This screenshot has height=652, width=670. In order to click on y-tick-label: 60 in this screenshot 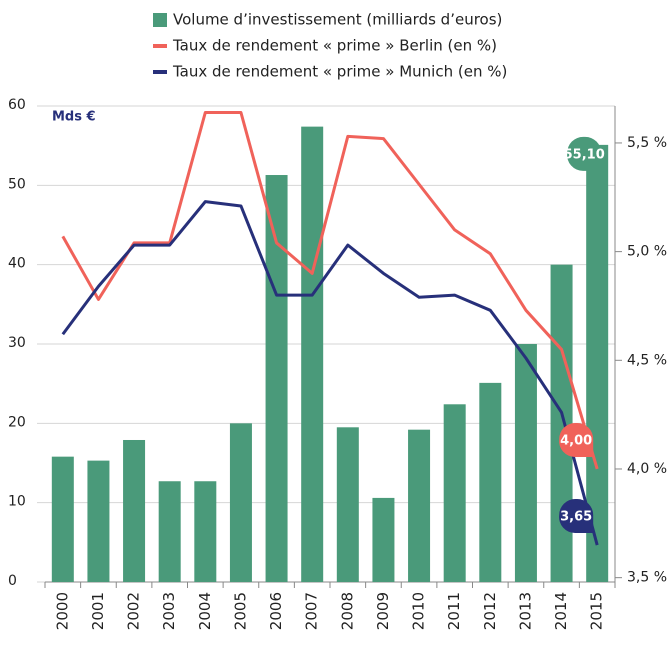, I will do `click(17, 105)`.